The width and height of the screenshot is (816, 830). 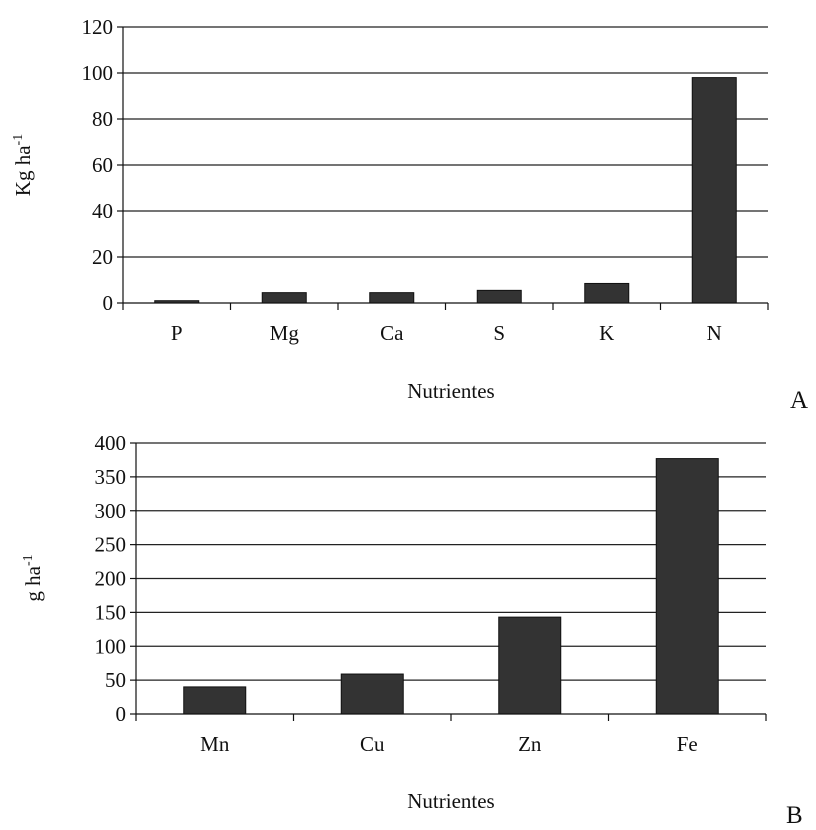 I want to click on x-tick-label-a-k: K, so click(x=606, y=333).